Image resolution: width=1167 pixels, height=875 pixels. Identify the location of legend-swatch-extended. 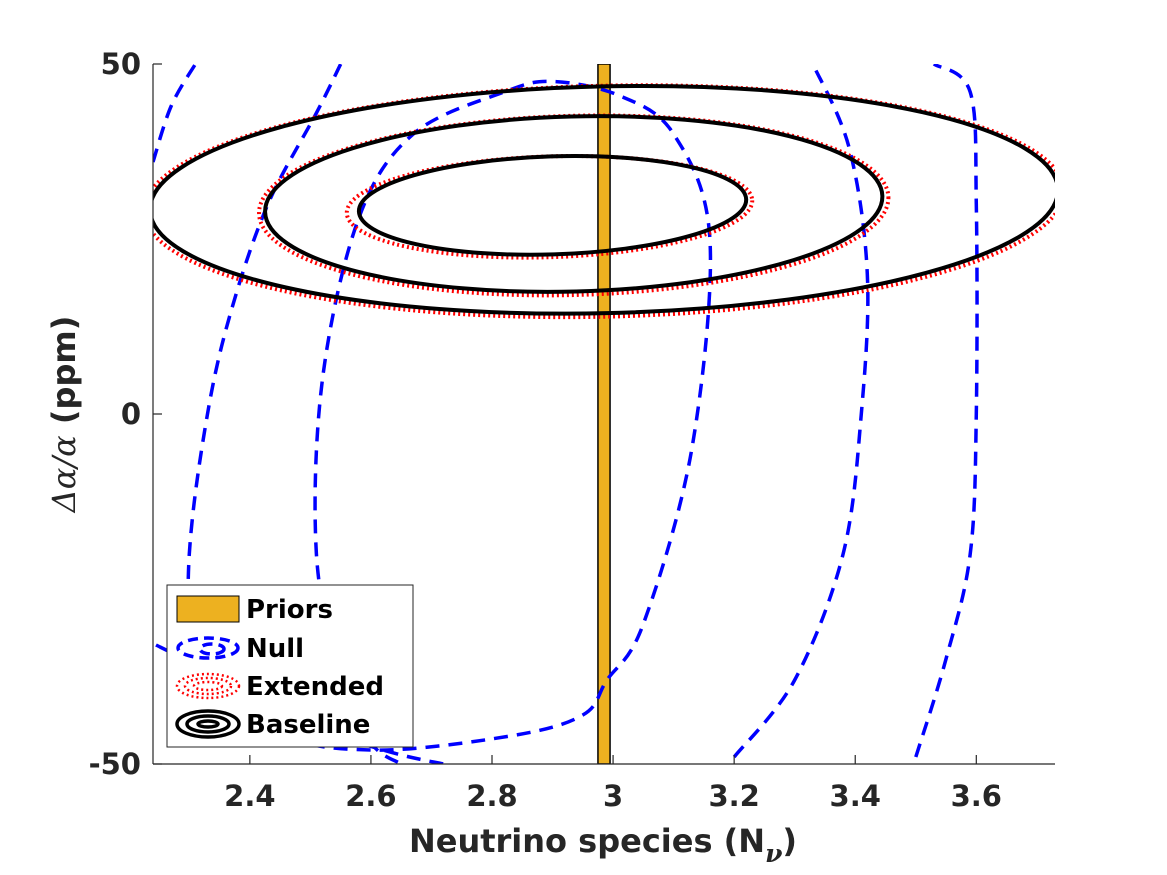
(208, 686).